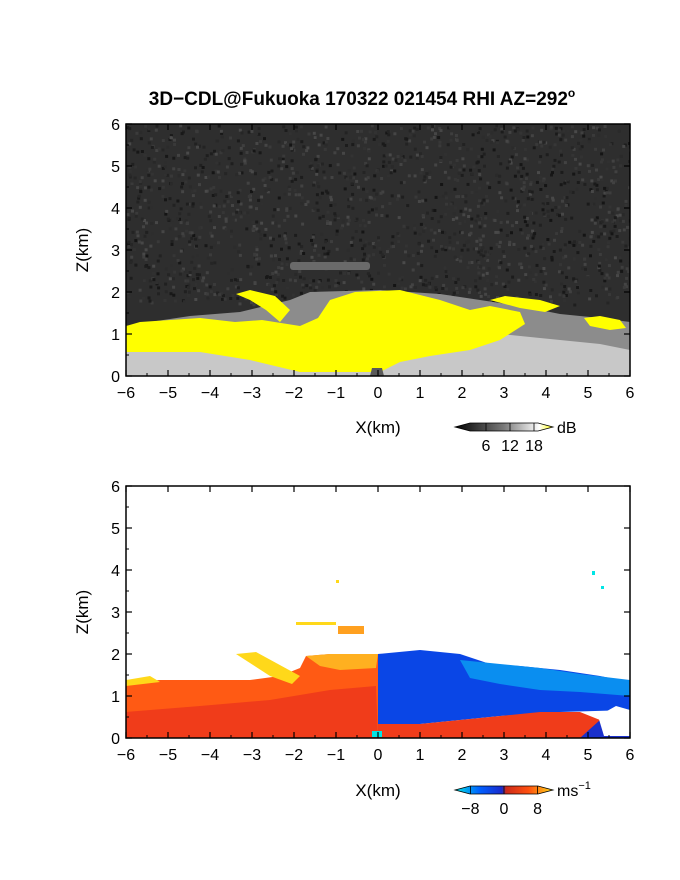  Describe the element at coordinates (210, 755) in the screenshot. I see `velocity-xtick-label: −4` at that location.